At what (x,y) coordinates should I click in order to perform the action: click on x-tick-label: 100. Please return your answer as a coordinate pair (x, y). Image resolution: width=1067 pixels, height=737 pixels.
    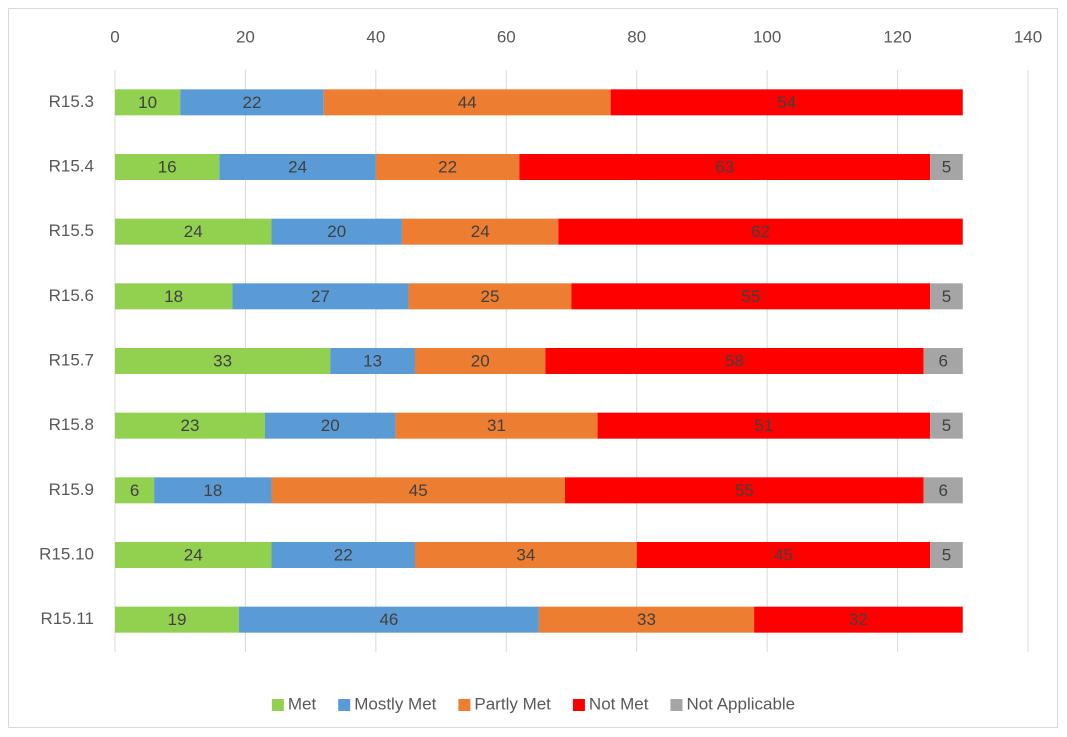
    Looking at the image, I should click on (767, 36).